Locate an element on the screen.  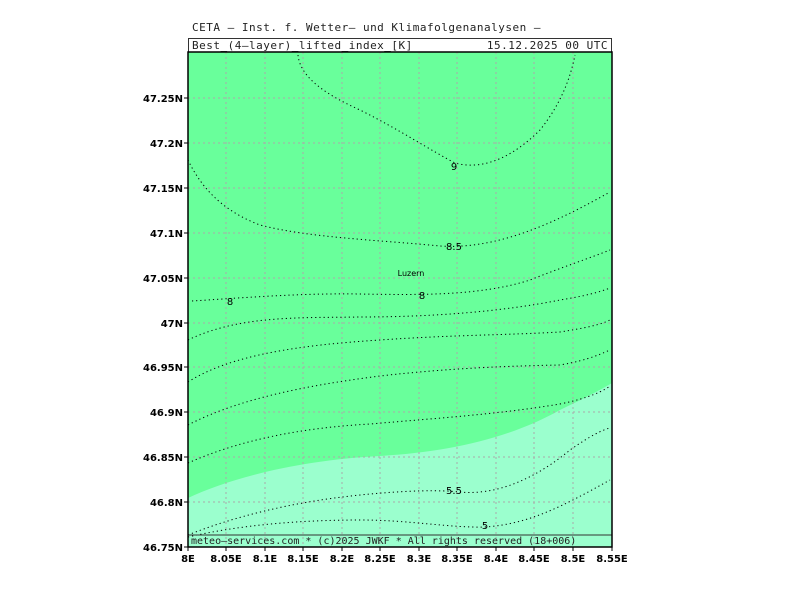
contour-label: 5.5 is located at coordinates (454, 491).